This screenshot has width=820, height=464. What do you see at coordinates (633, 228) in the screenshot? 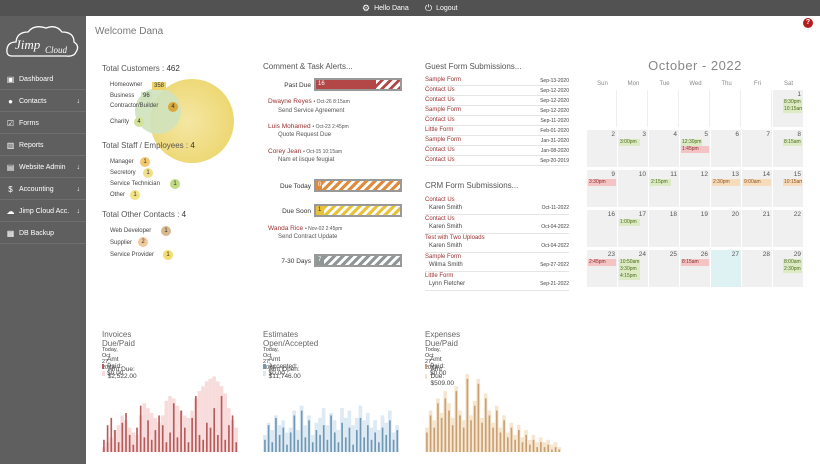
I see `calendar-day-17: 17 1:00pm` at bounding box center [633, 228].